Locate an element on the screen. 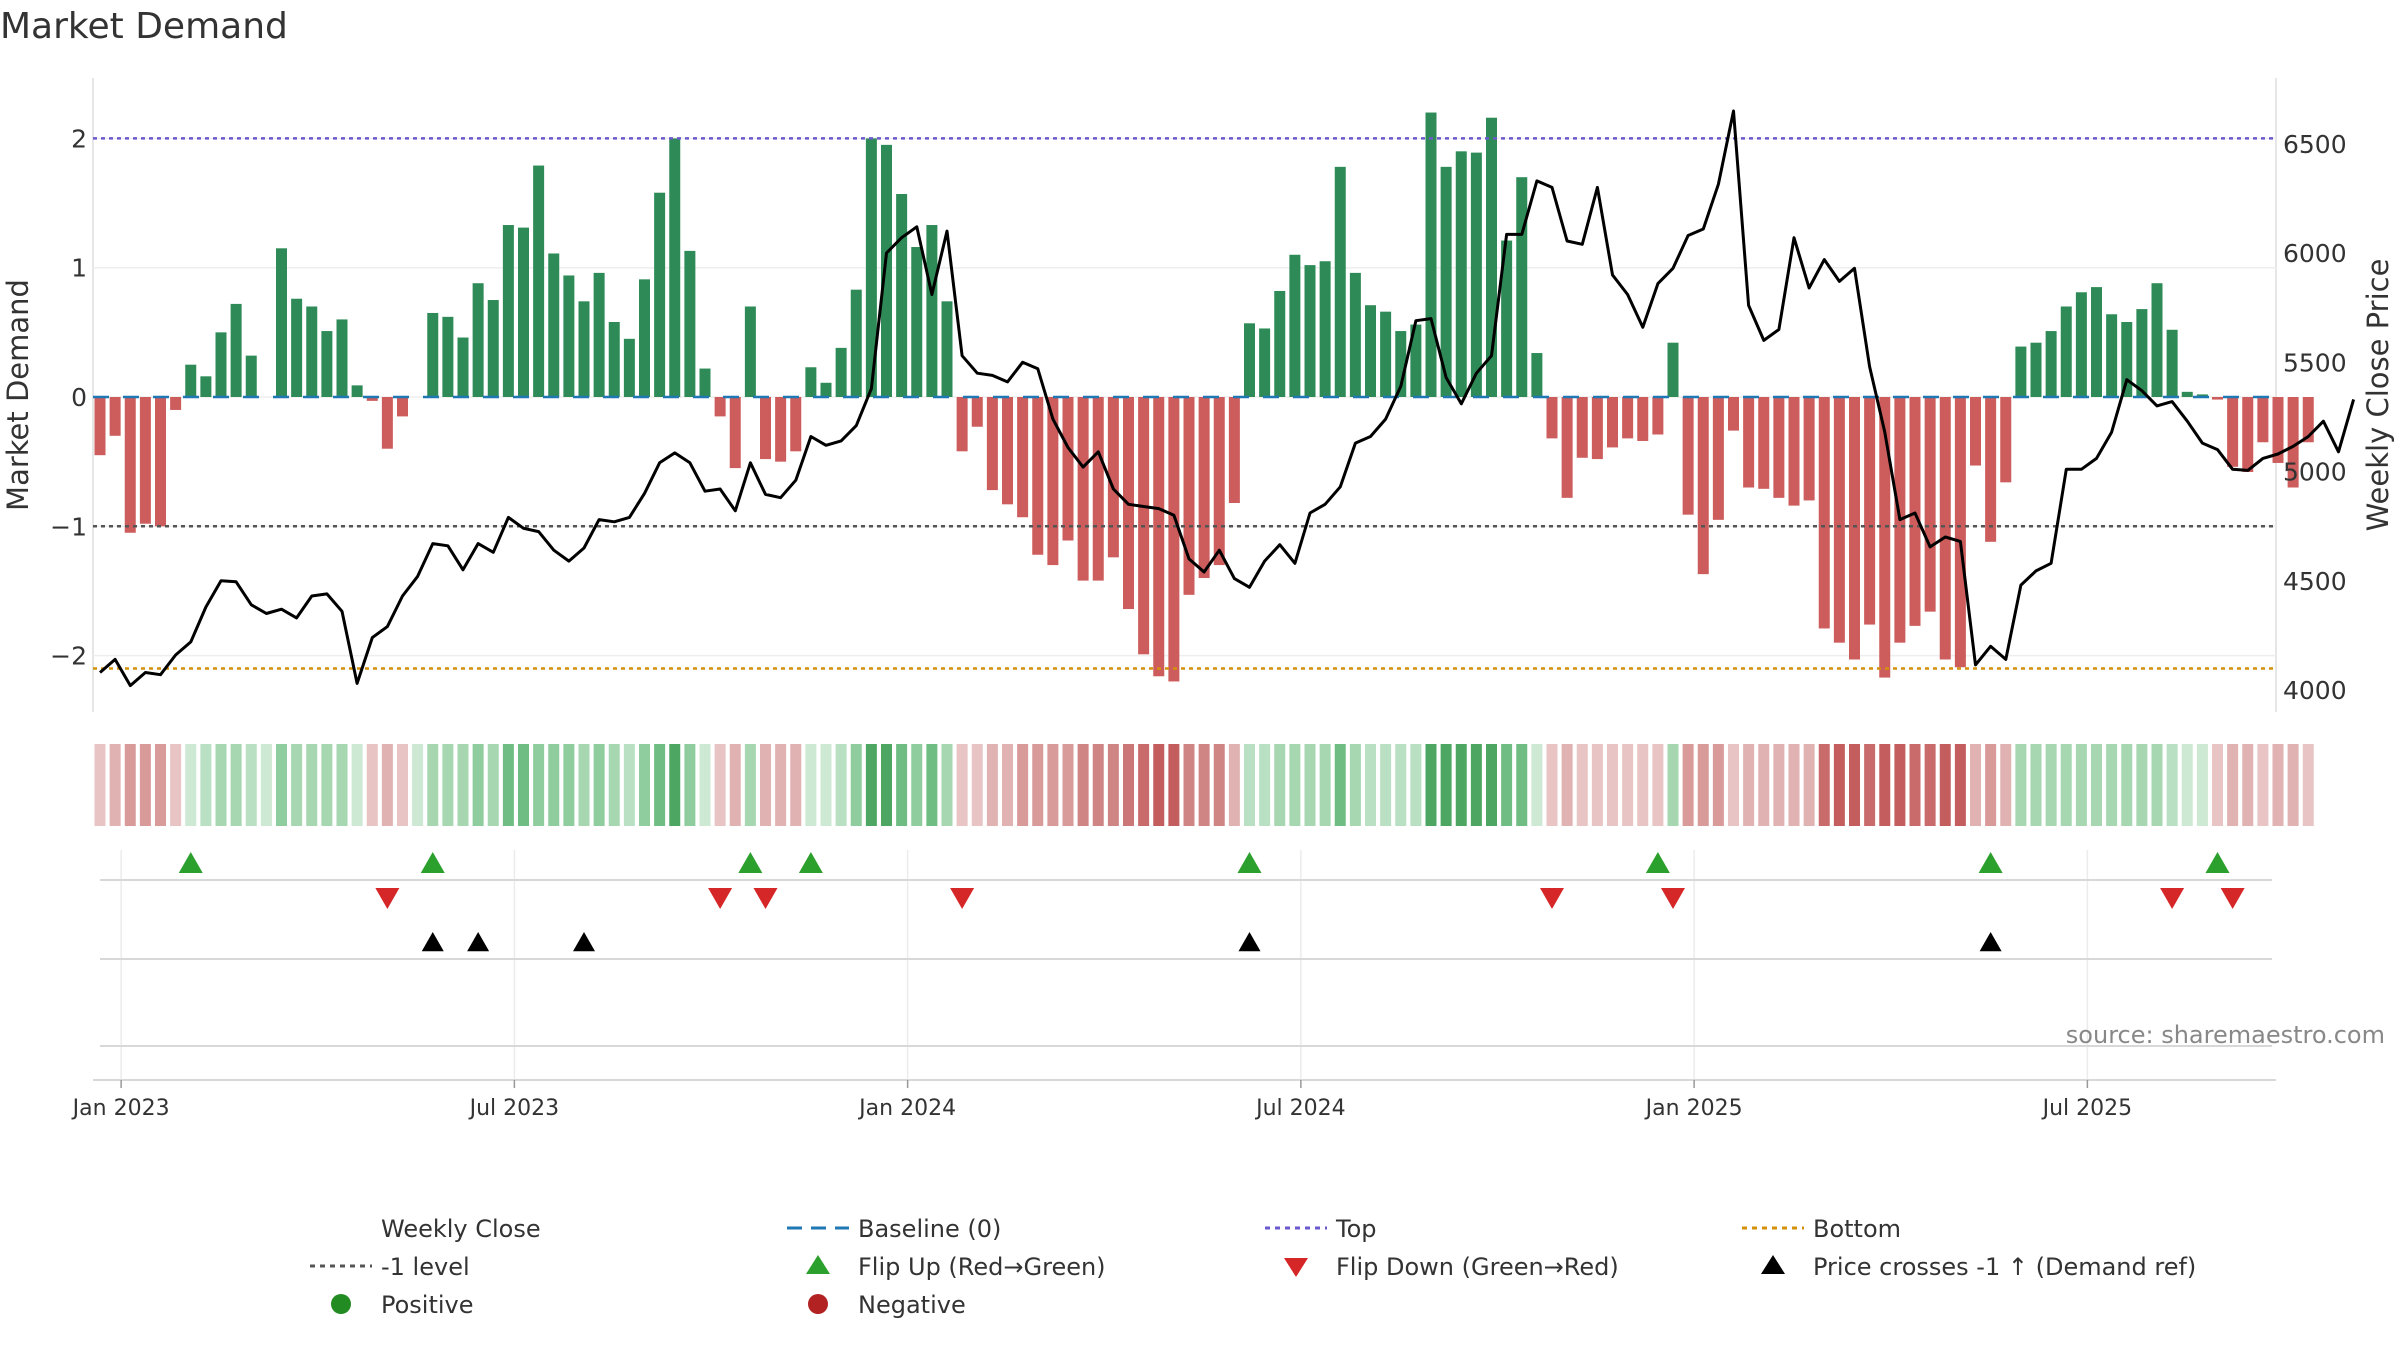 Image resolution: width=2400 pixels, height=1350 pixels. y2-axis-label: Weekly Close Price is located at coordinates (2378, 395).